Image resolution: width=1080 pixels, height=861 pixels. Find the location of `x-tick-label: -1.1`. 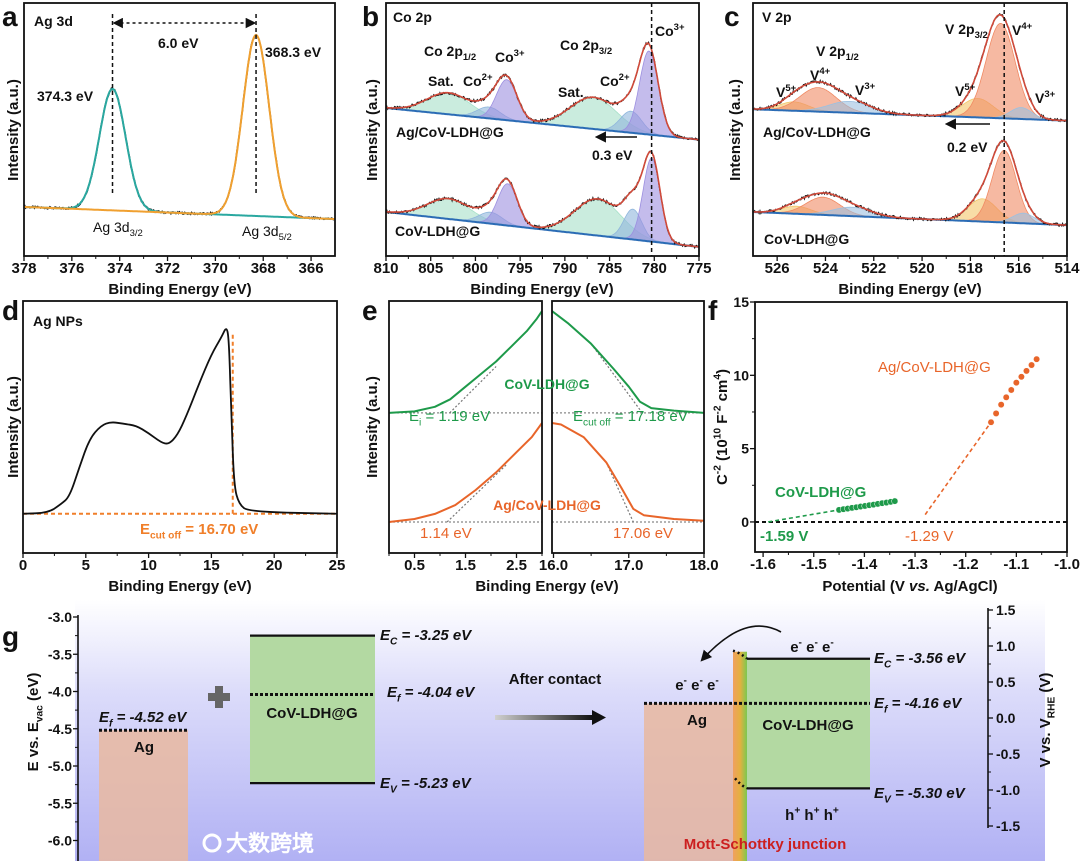

x-tick-label: -1.1 is located at coordinates (1016, 564).